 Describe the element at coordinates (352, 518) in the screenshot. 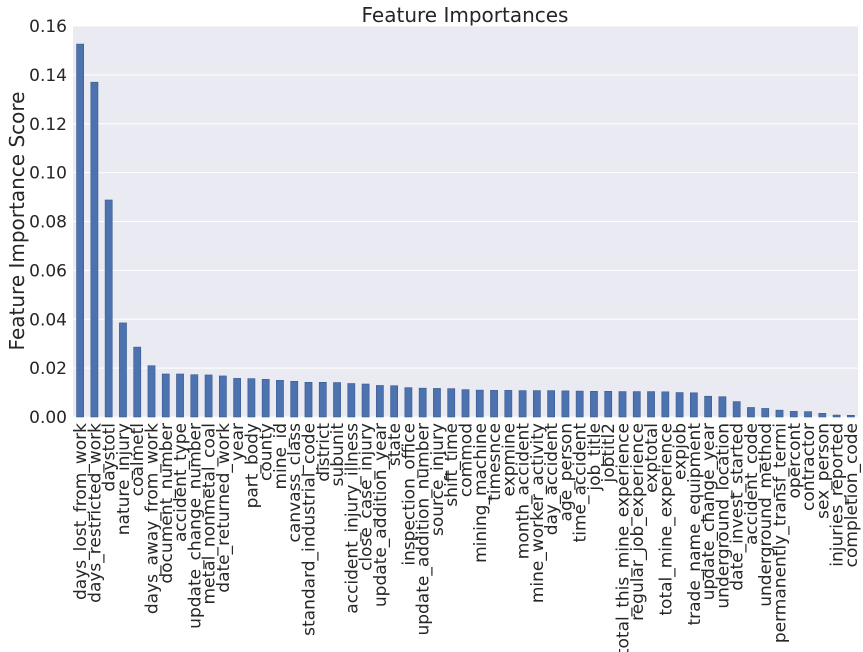

I see `x-tick-label: accident_injury_illness` at that location.